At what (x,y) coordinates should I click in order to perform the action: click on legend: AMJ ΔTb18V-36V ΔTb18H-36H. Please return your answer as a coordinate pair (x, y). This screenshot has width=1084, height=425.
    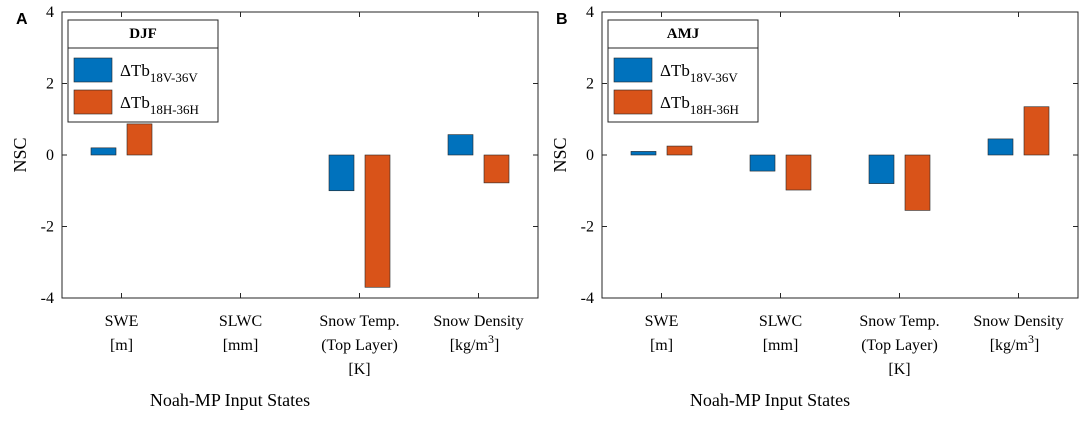
    Looking at the image, I should click on (683, 71).